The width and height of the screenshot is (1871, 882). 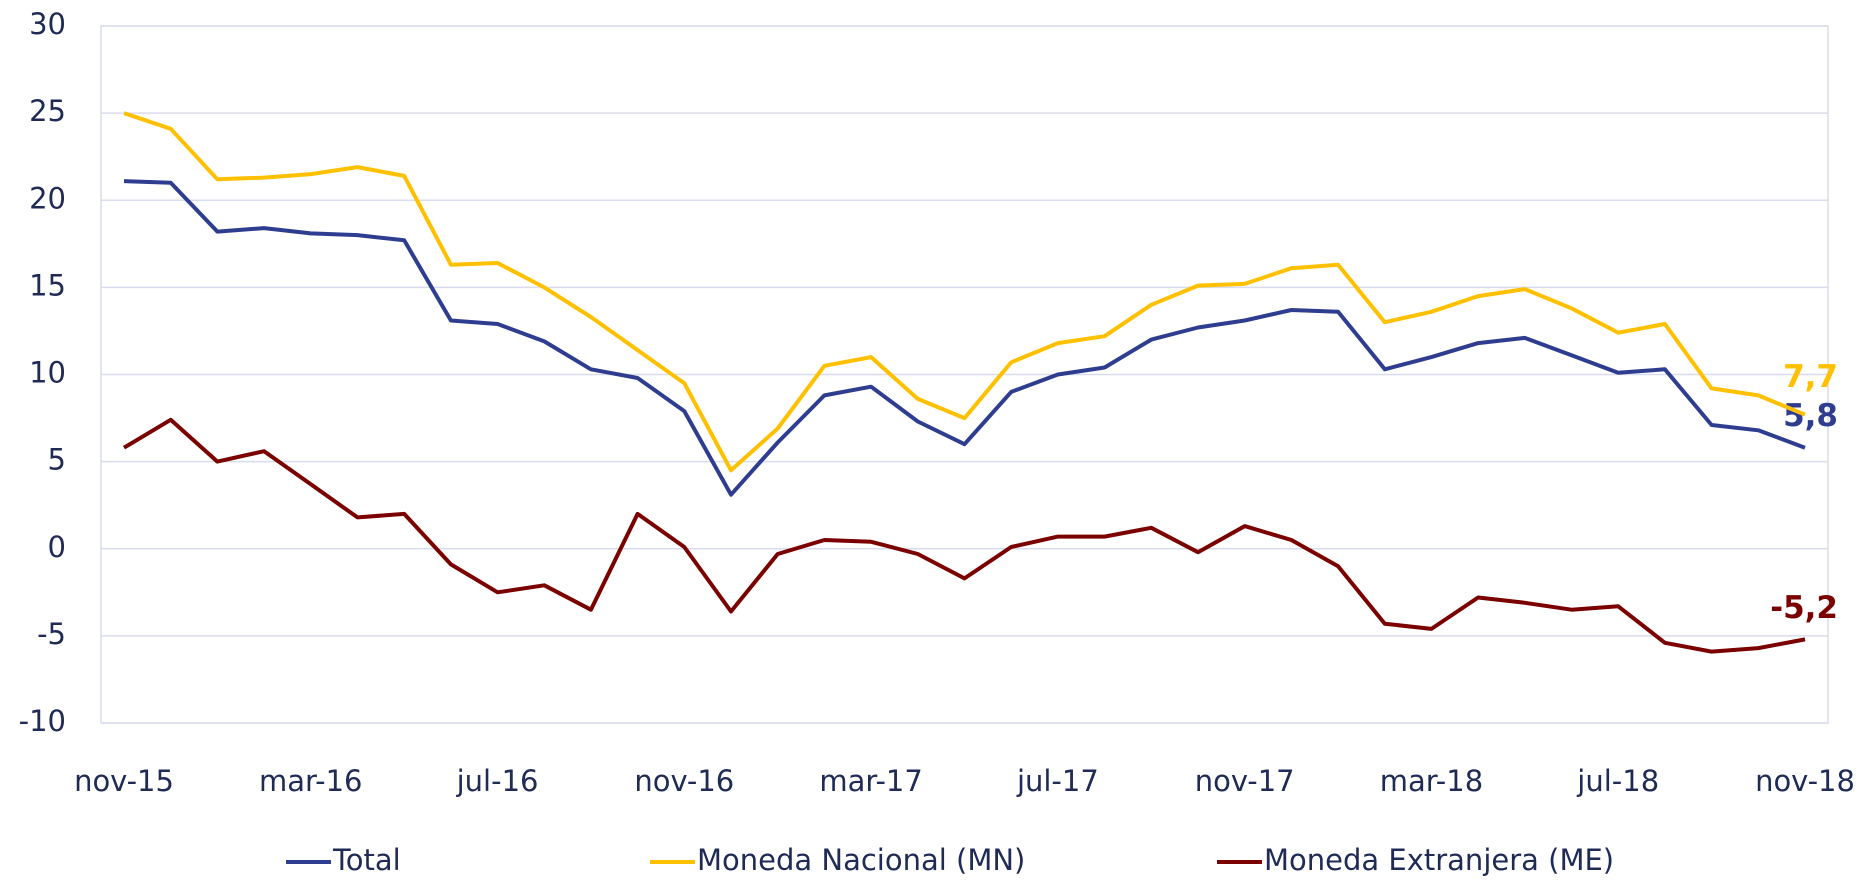 What do you see at coordinates (310, 781) in the screenshot?
I see `x-tick-label: mar-16` at bounding box center [310, 781].